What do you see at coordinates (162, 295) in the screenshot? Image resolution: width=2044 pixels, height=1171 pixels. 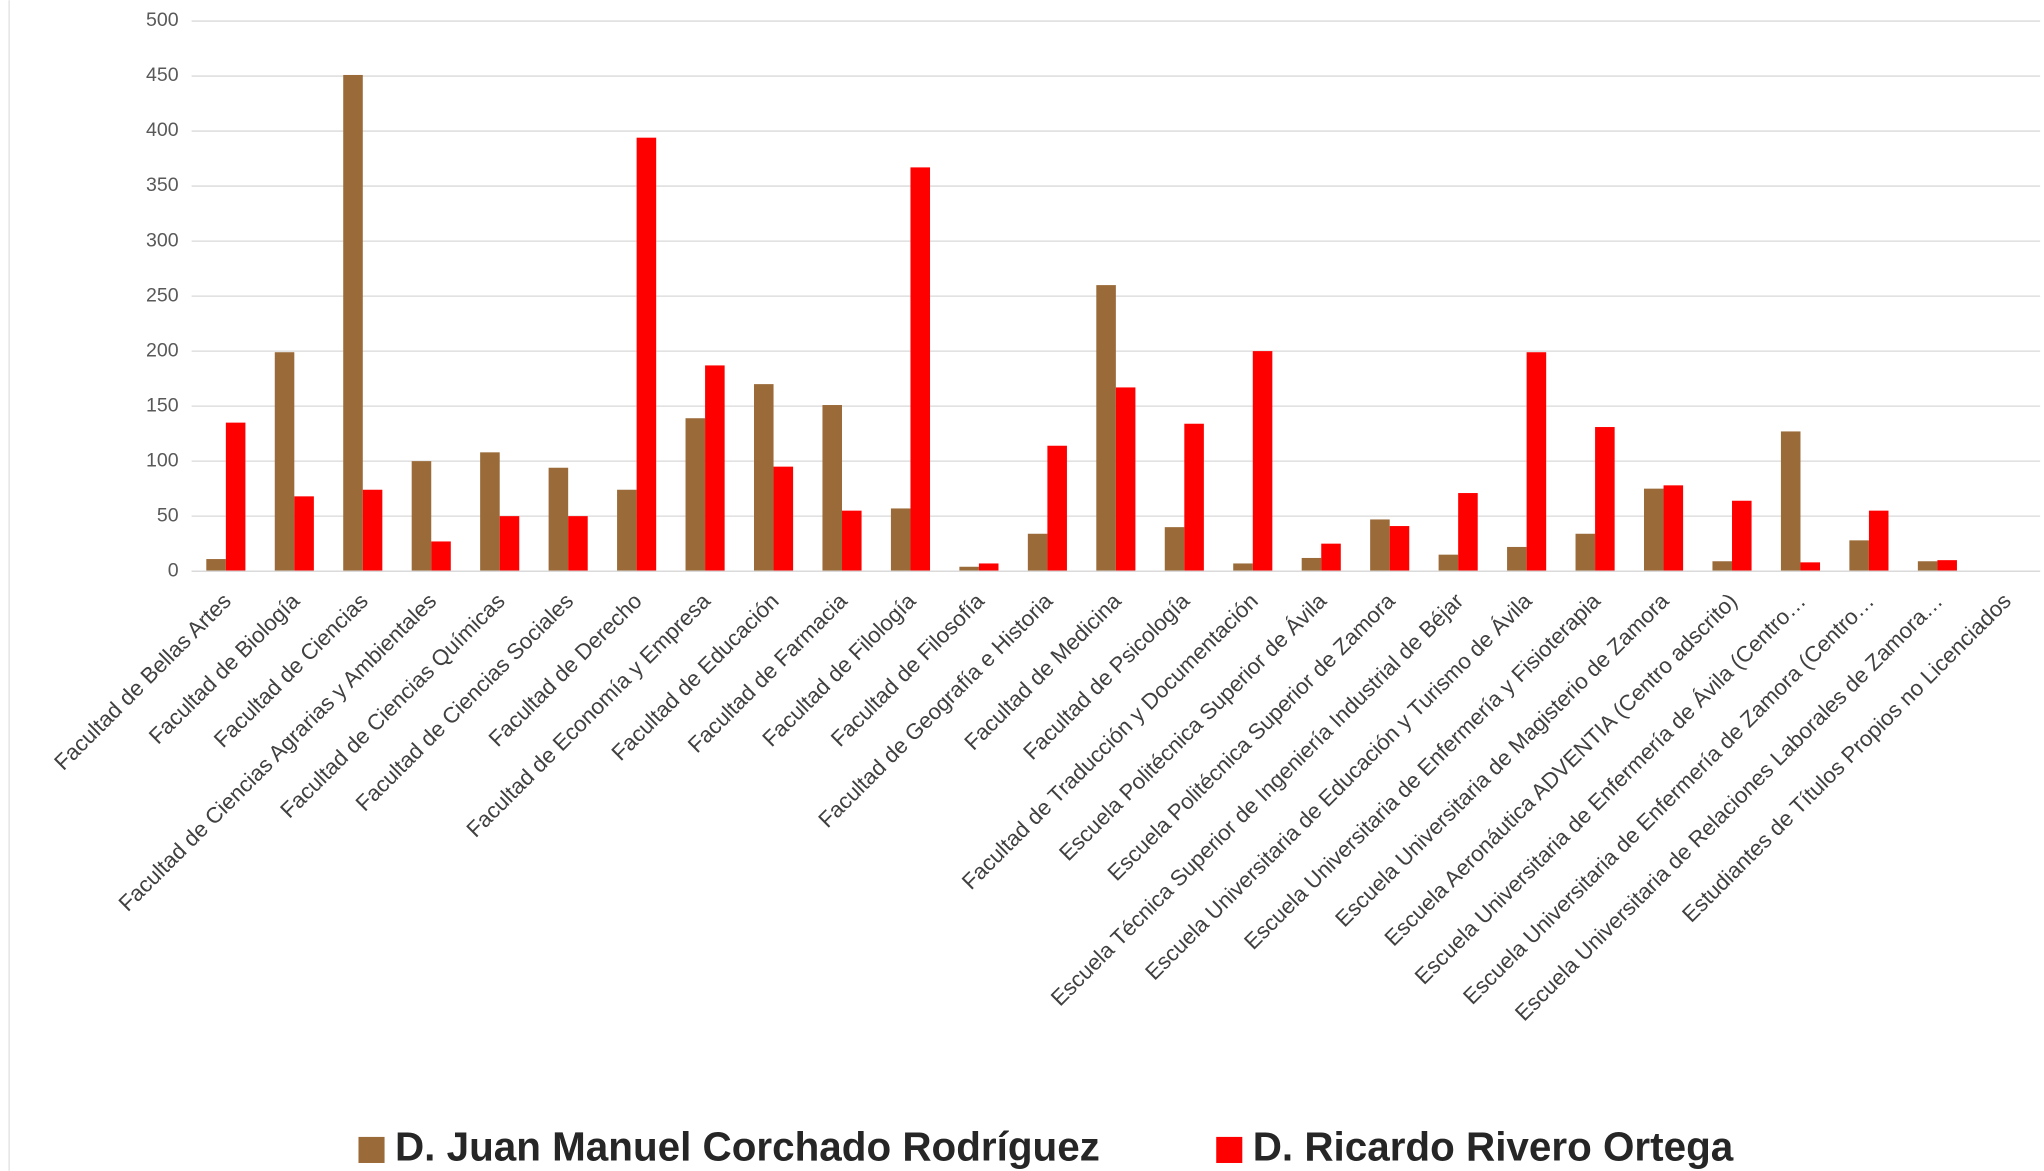 I see `y-tick-label: 250` at bounding box center [162, 295].